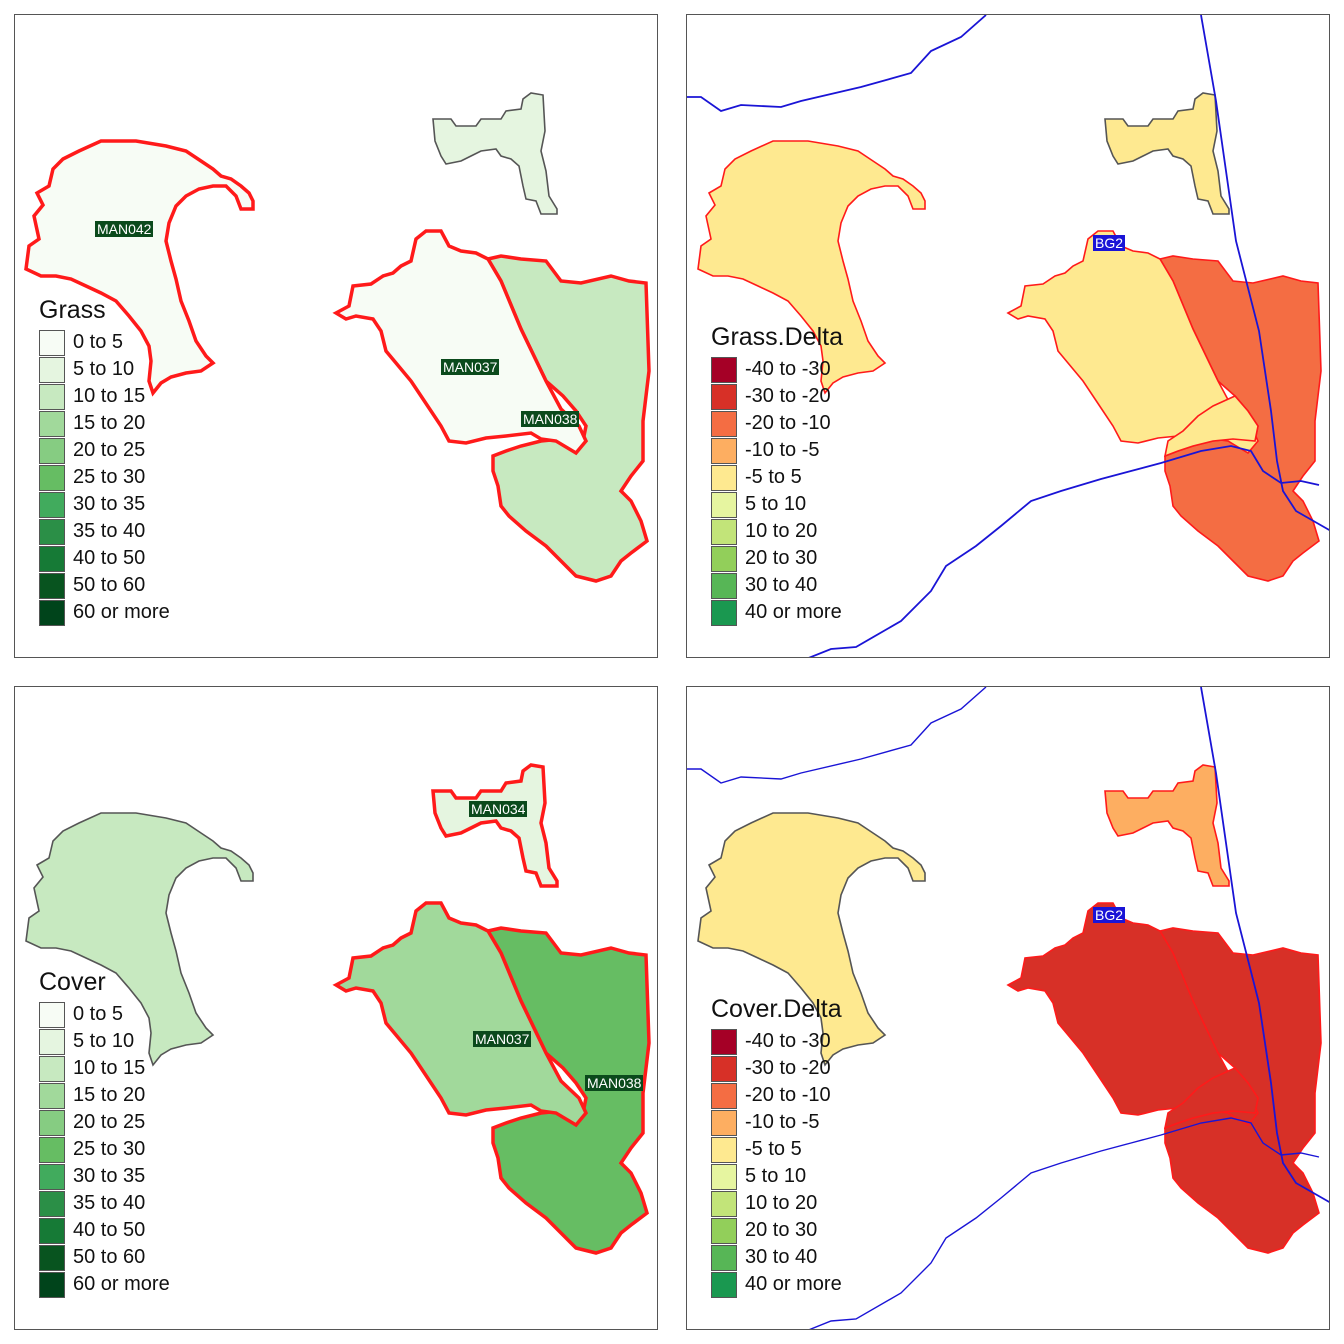  What do you see at coordinates (109, 1203) in the screenshot?
I see `legend-label: 35 to 40` at bounding box center [109, 1203].